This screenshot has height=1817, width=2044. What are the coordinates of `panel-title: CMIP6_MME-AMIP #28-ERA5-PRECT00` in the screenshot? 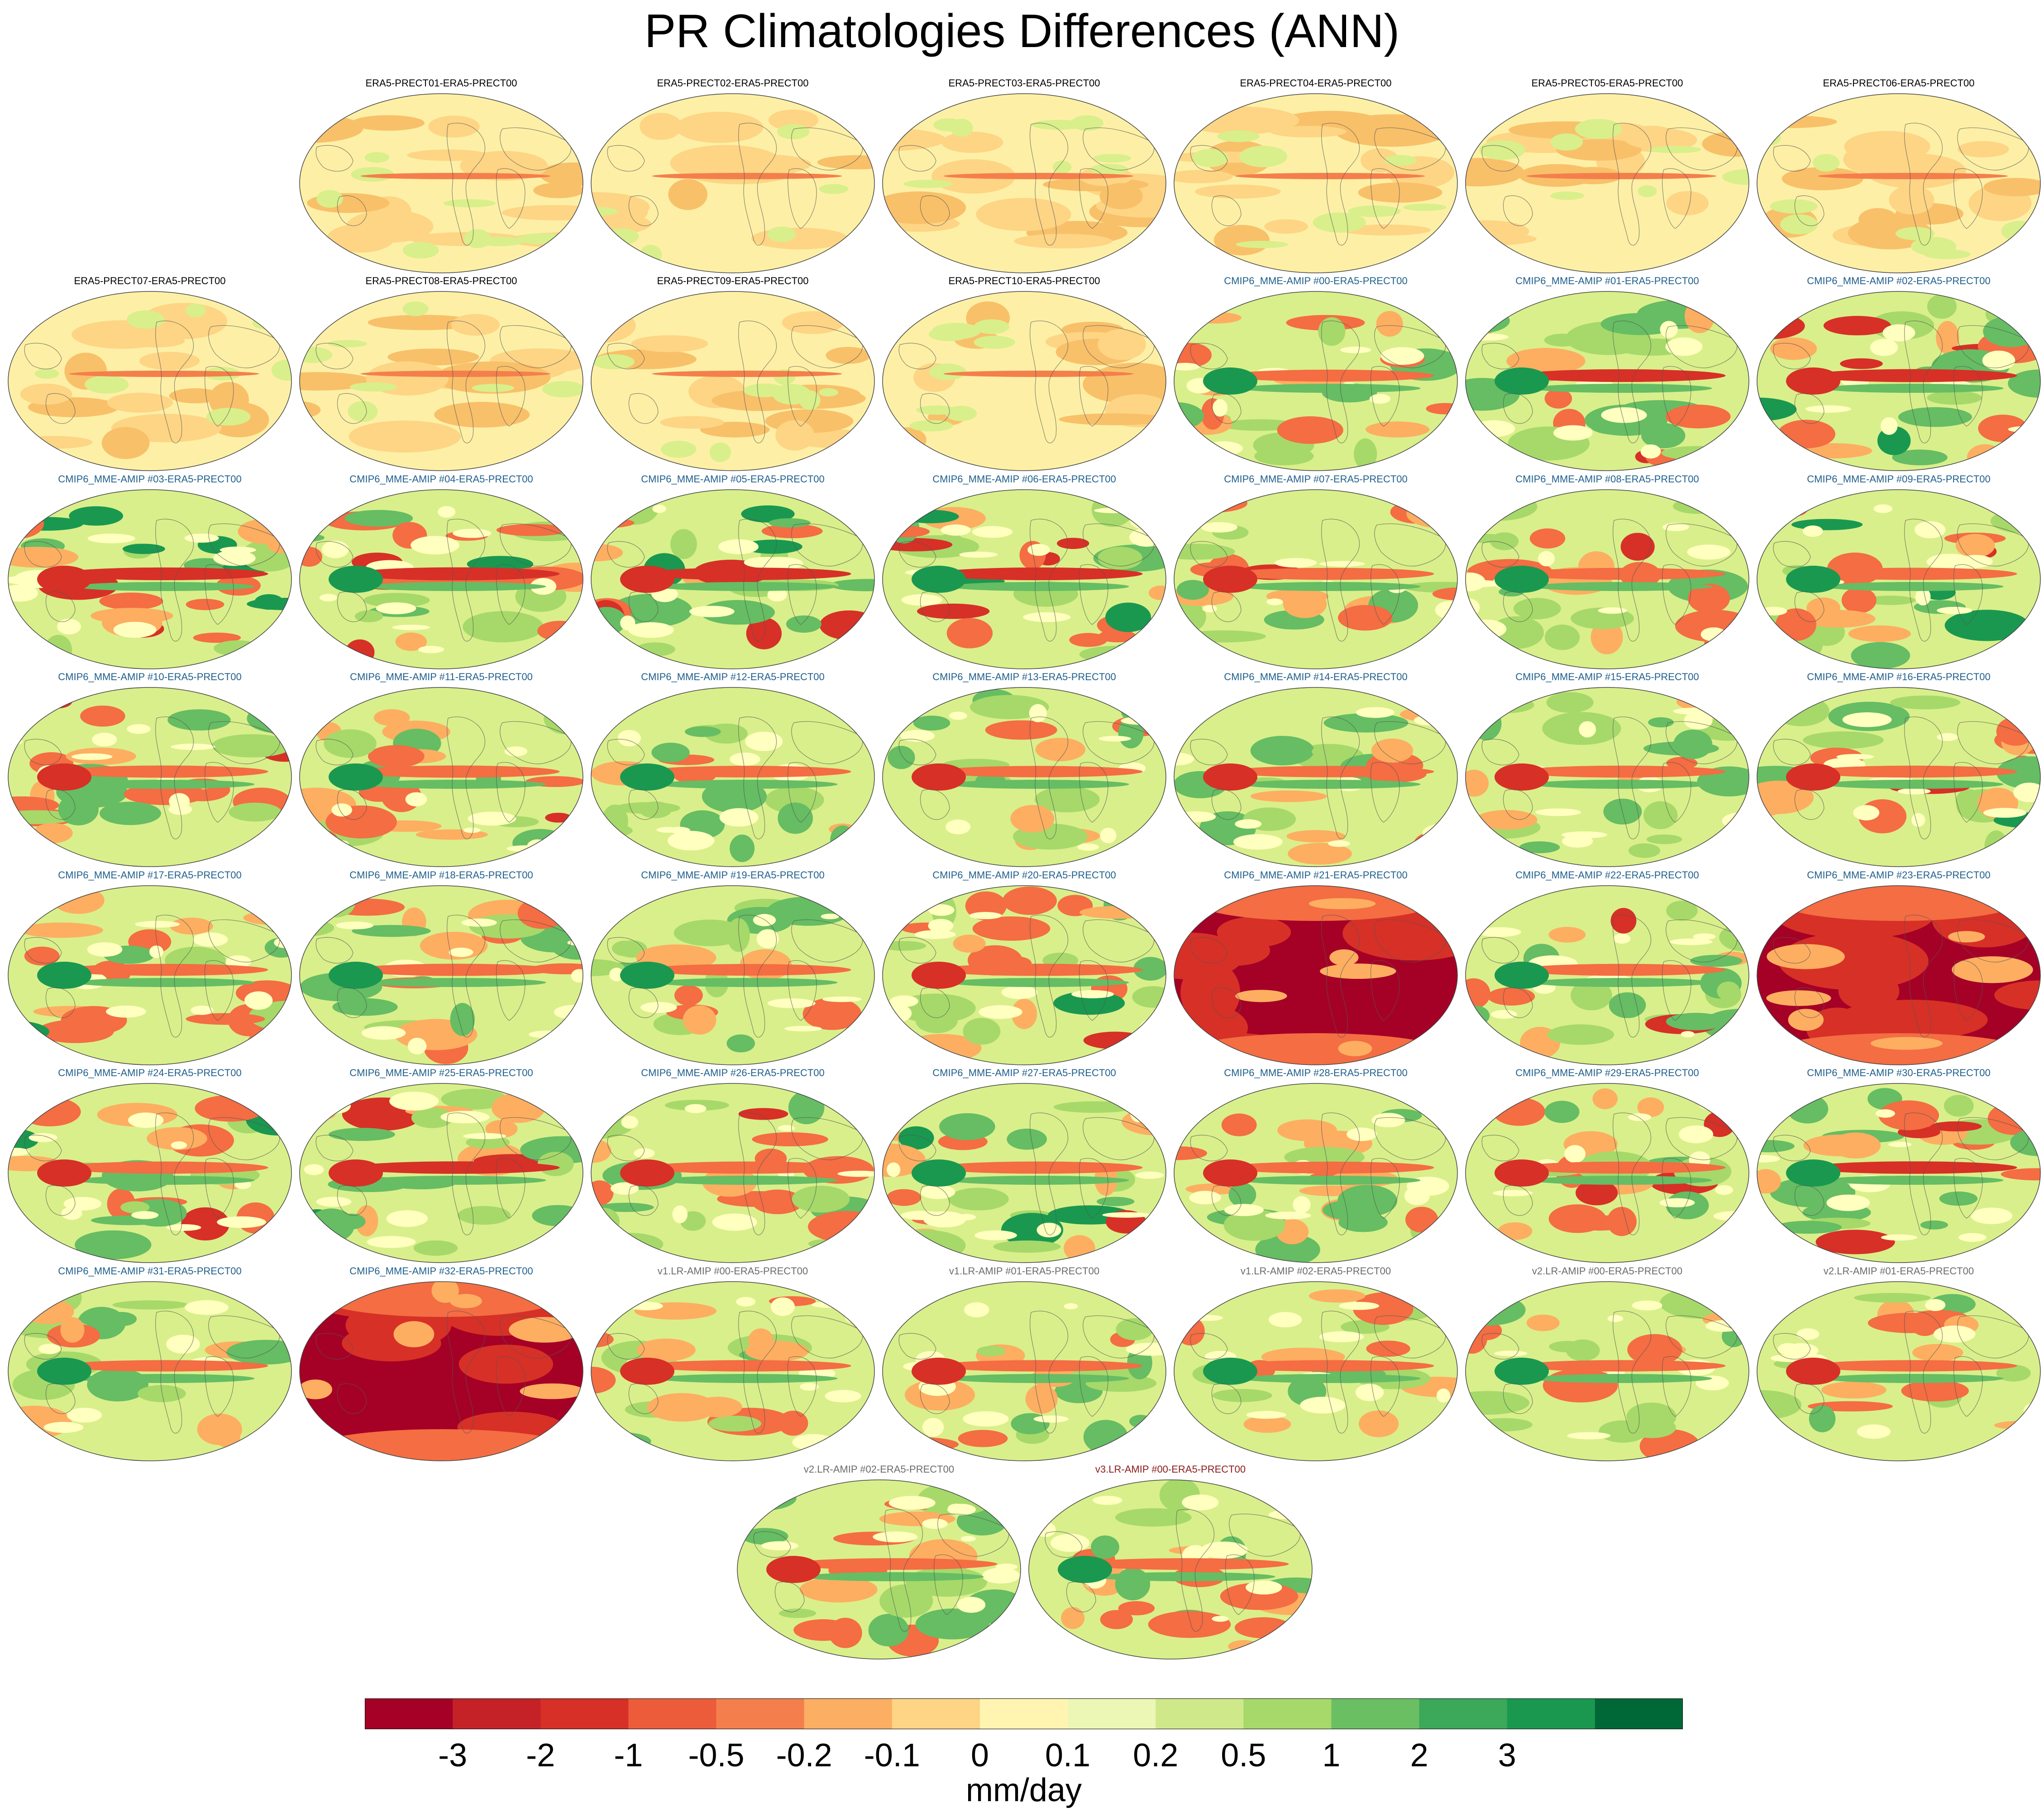 It's located at (1316, 1072).